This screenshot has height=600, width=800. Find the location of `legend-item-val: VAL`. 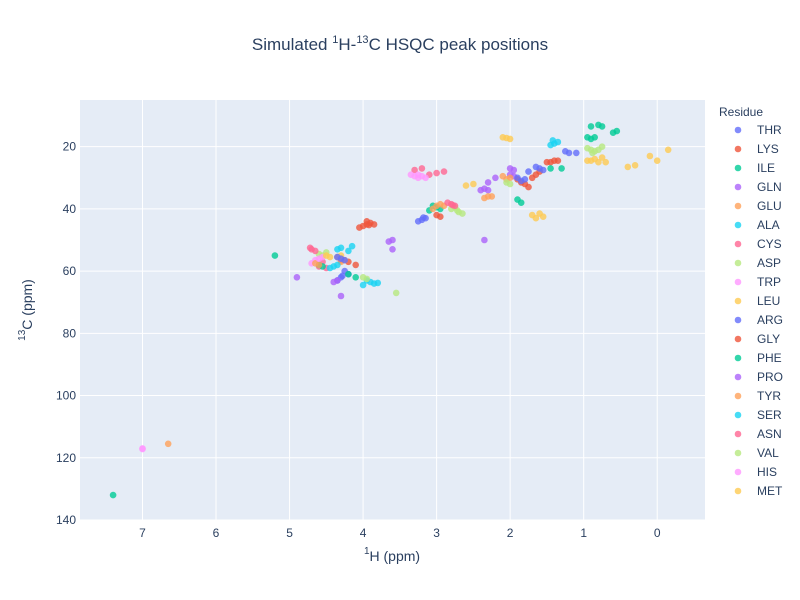

legend-item-val: VAL is located at coordinates (756, 453).